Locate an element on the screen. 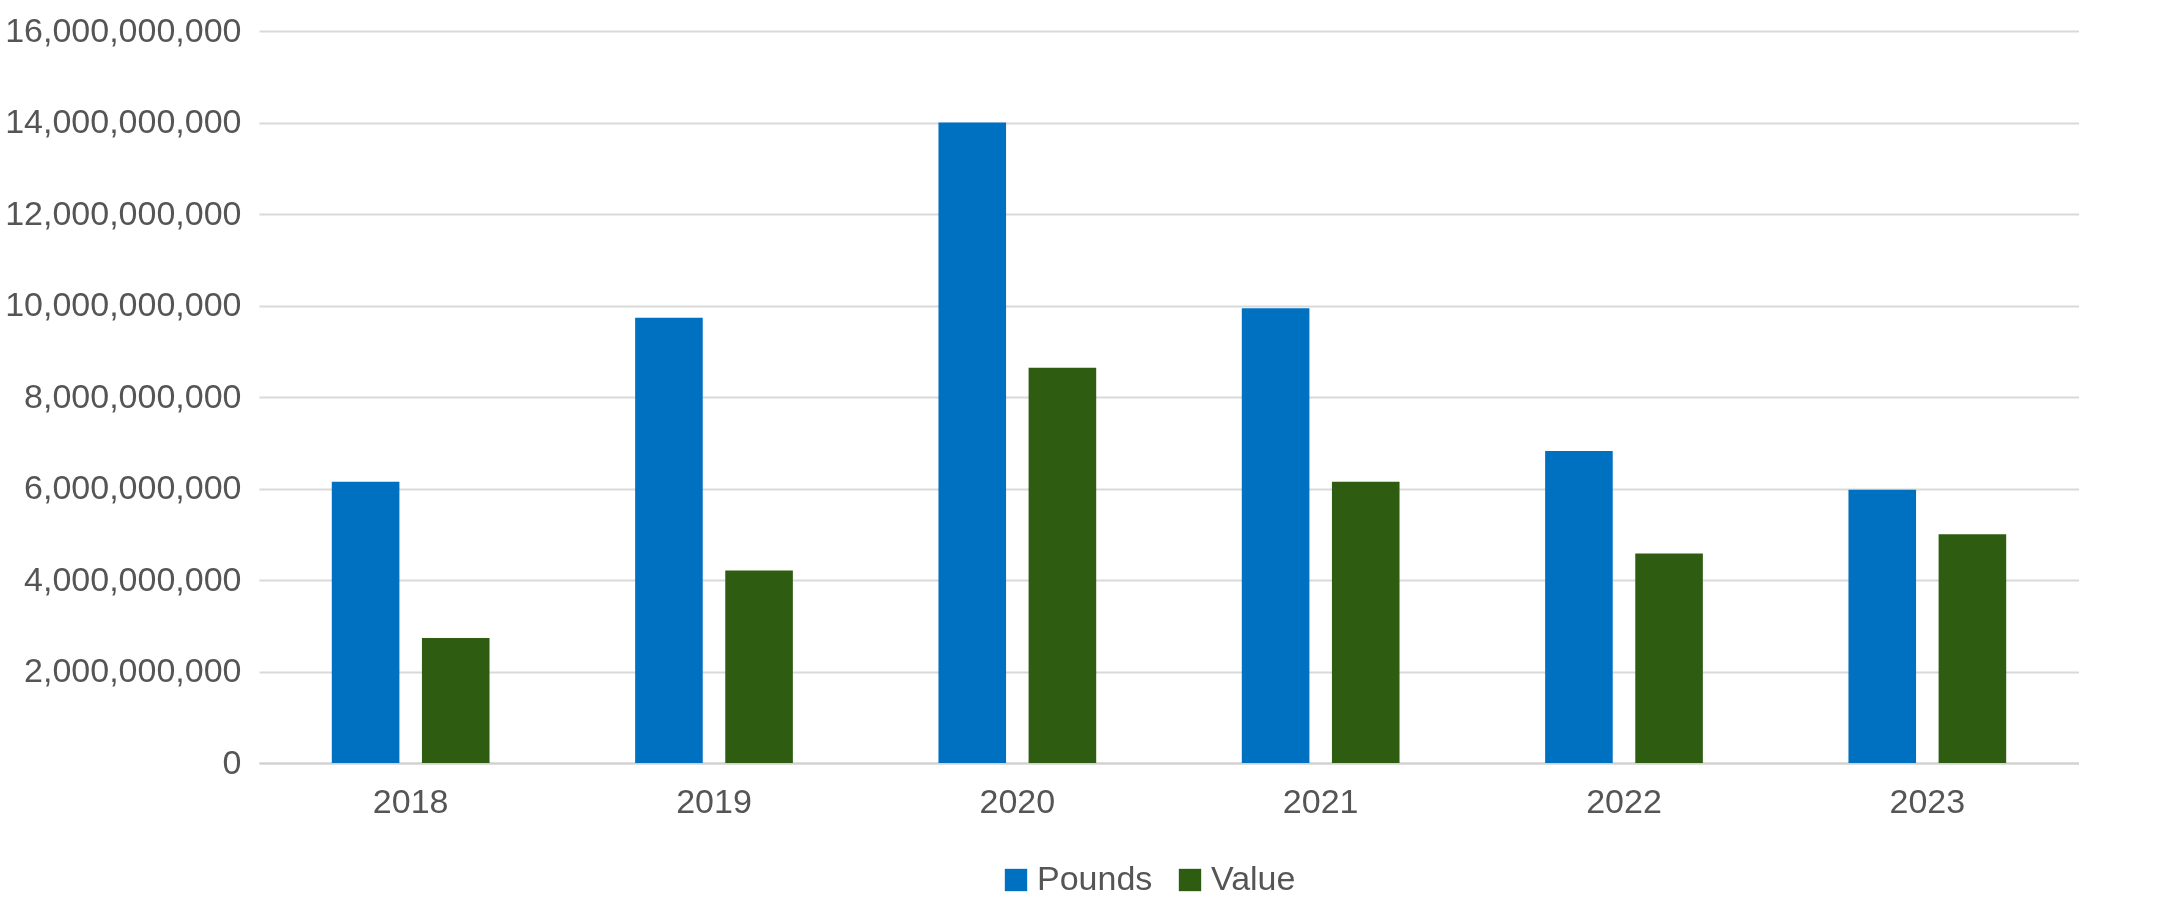 This screenshot has height=910, width=2178. y-tick-label: 2,000,000,000 is located at coordinates (133, 670).